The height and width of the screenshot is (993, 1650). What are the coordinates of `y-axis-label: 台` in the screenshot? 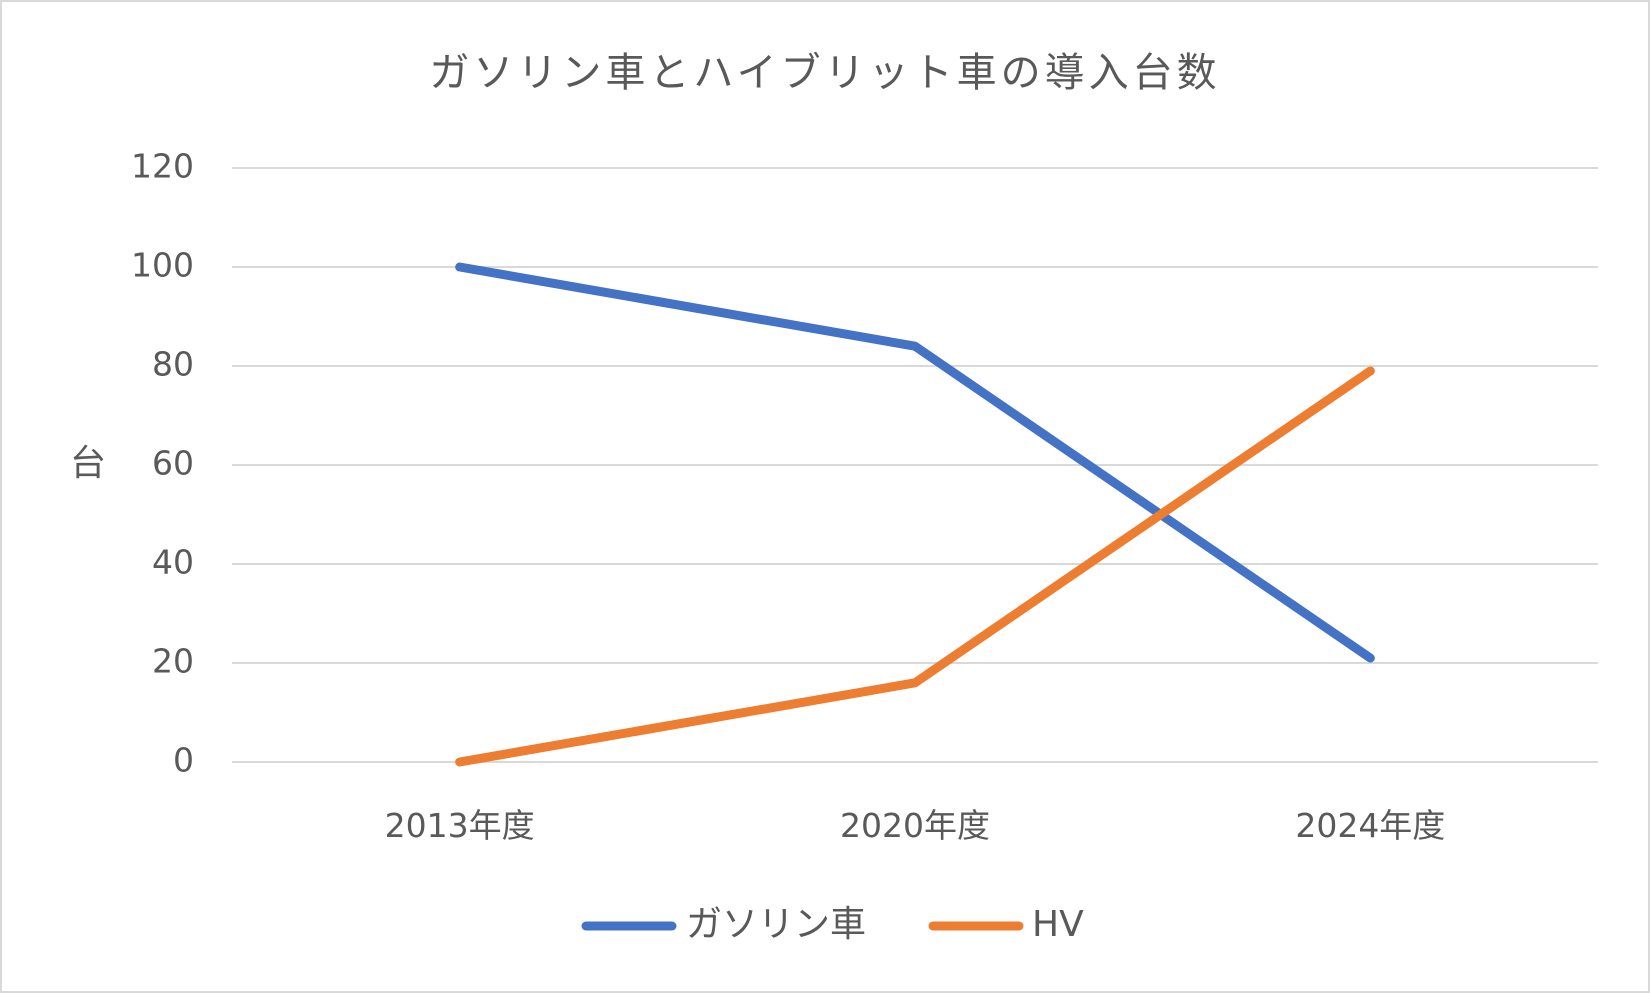 It's located at (88, 463).